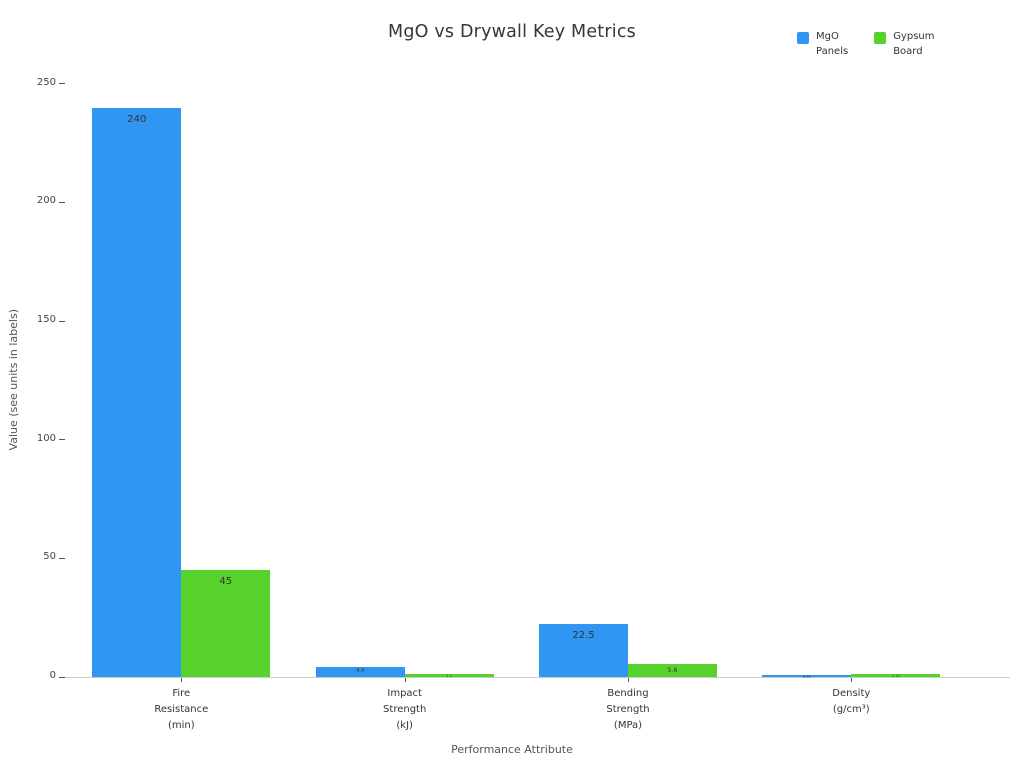  Describe the element at coordinates (913, 44) in the screenshot. I see `legend-label-gypsum-board: Gypsum Board` at that location.